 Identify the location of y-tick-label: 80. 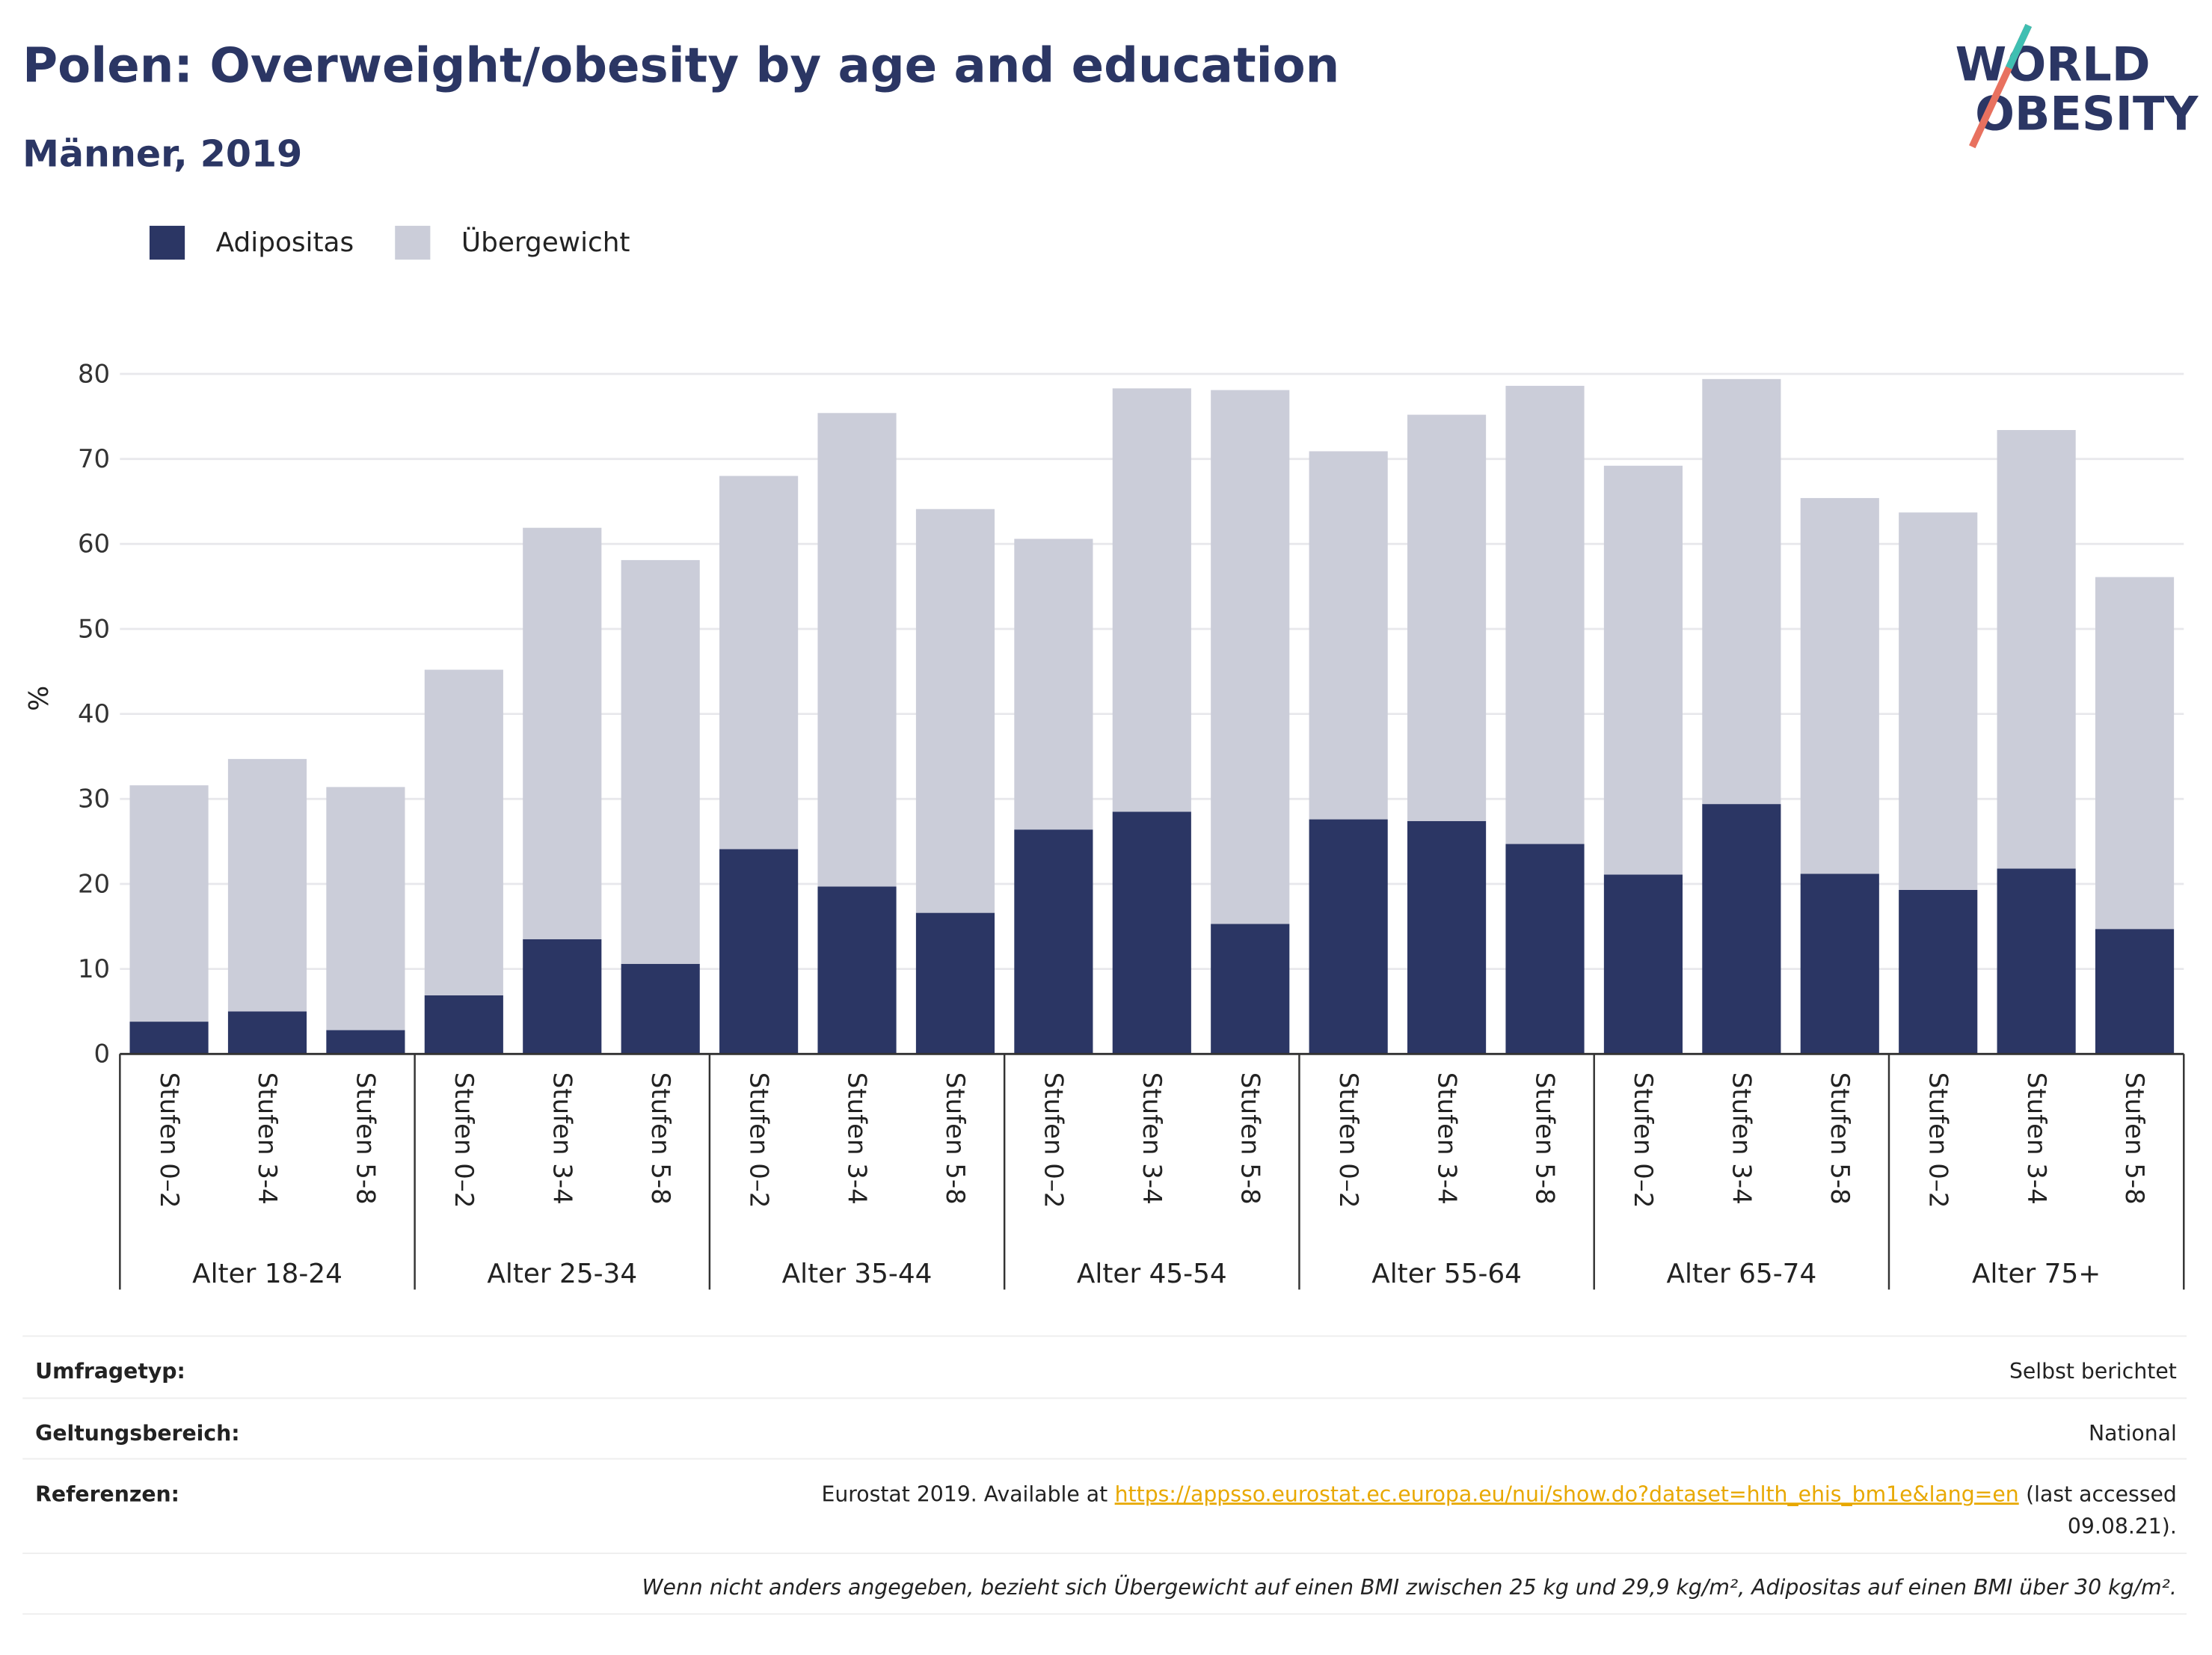
(94, 374).